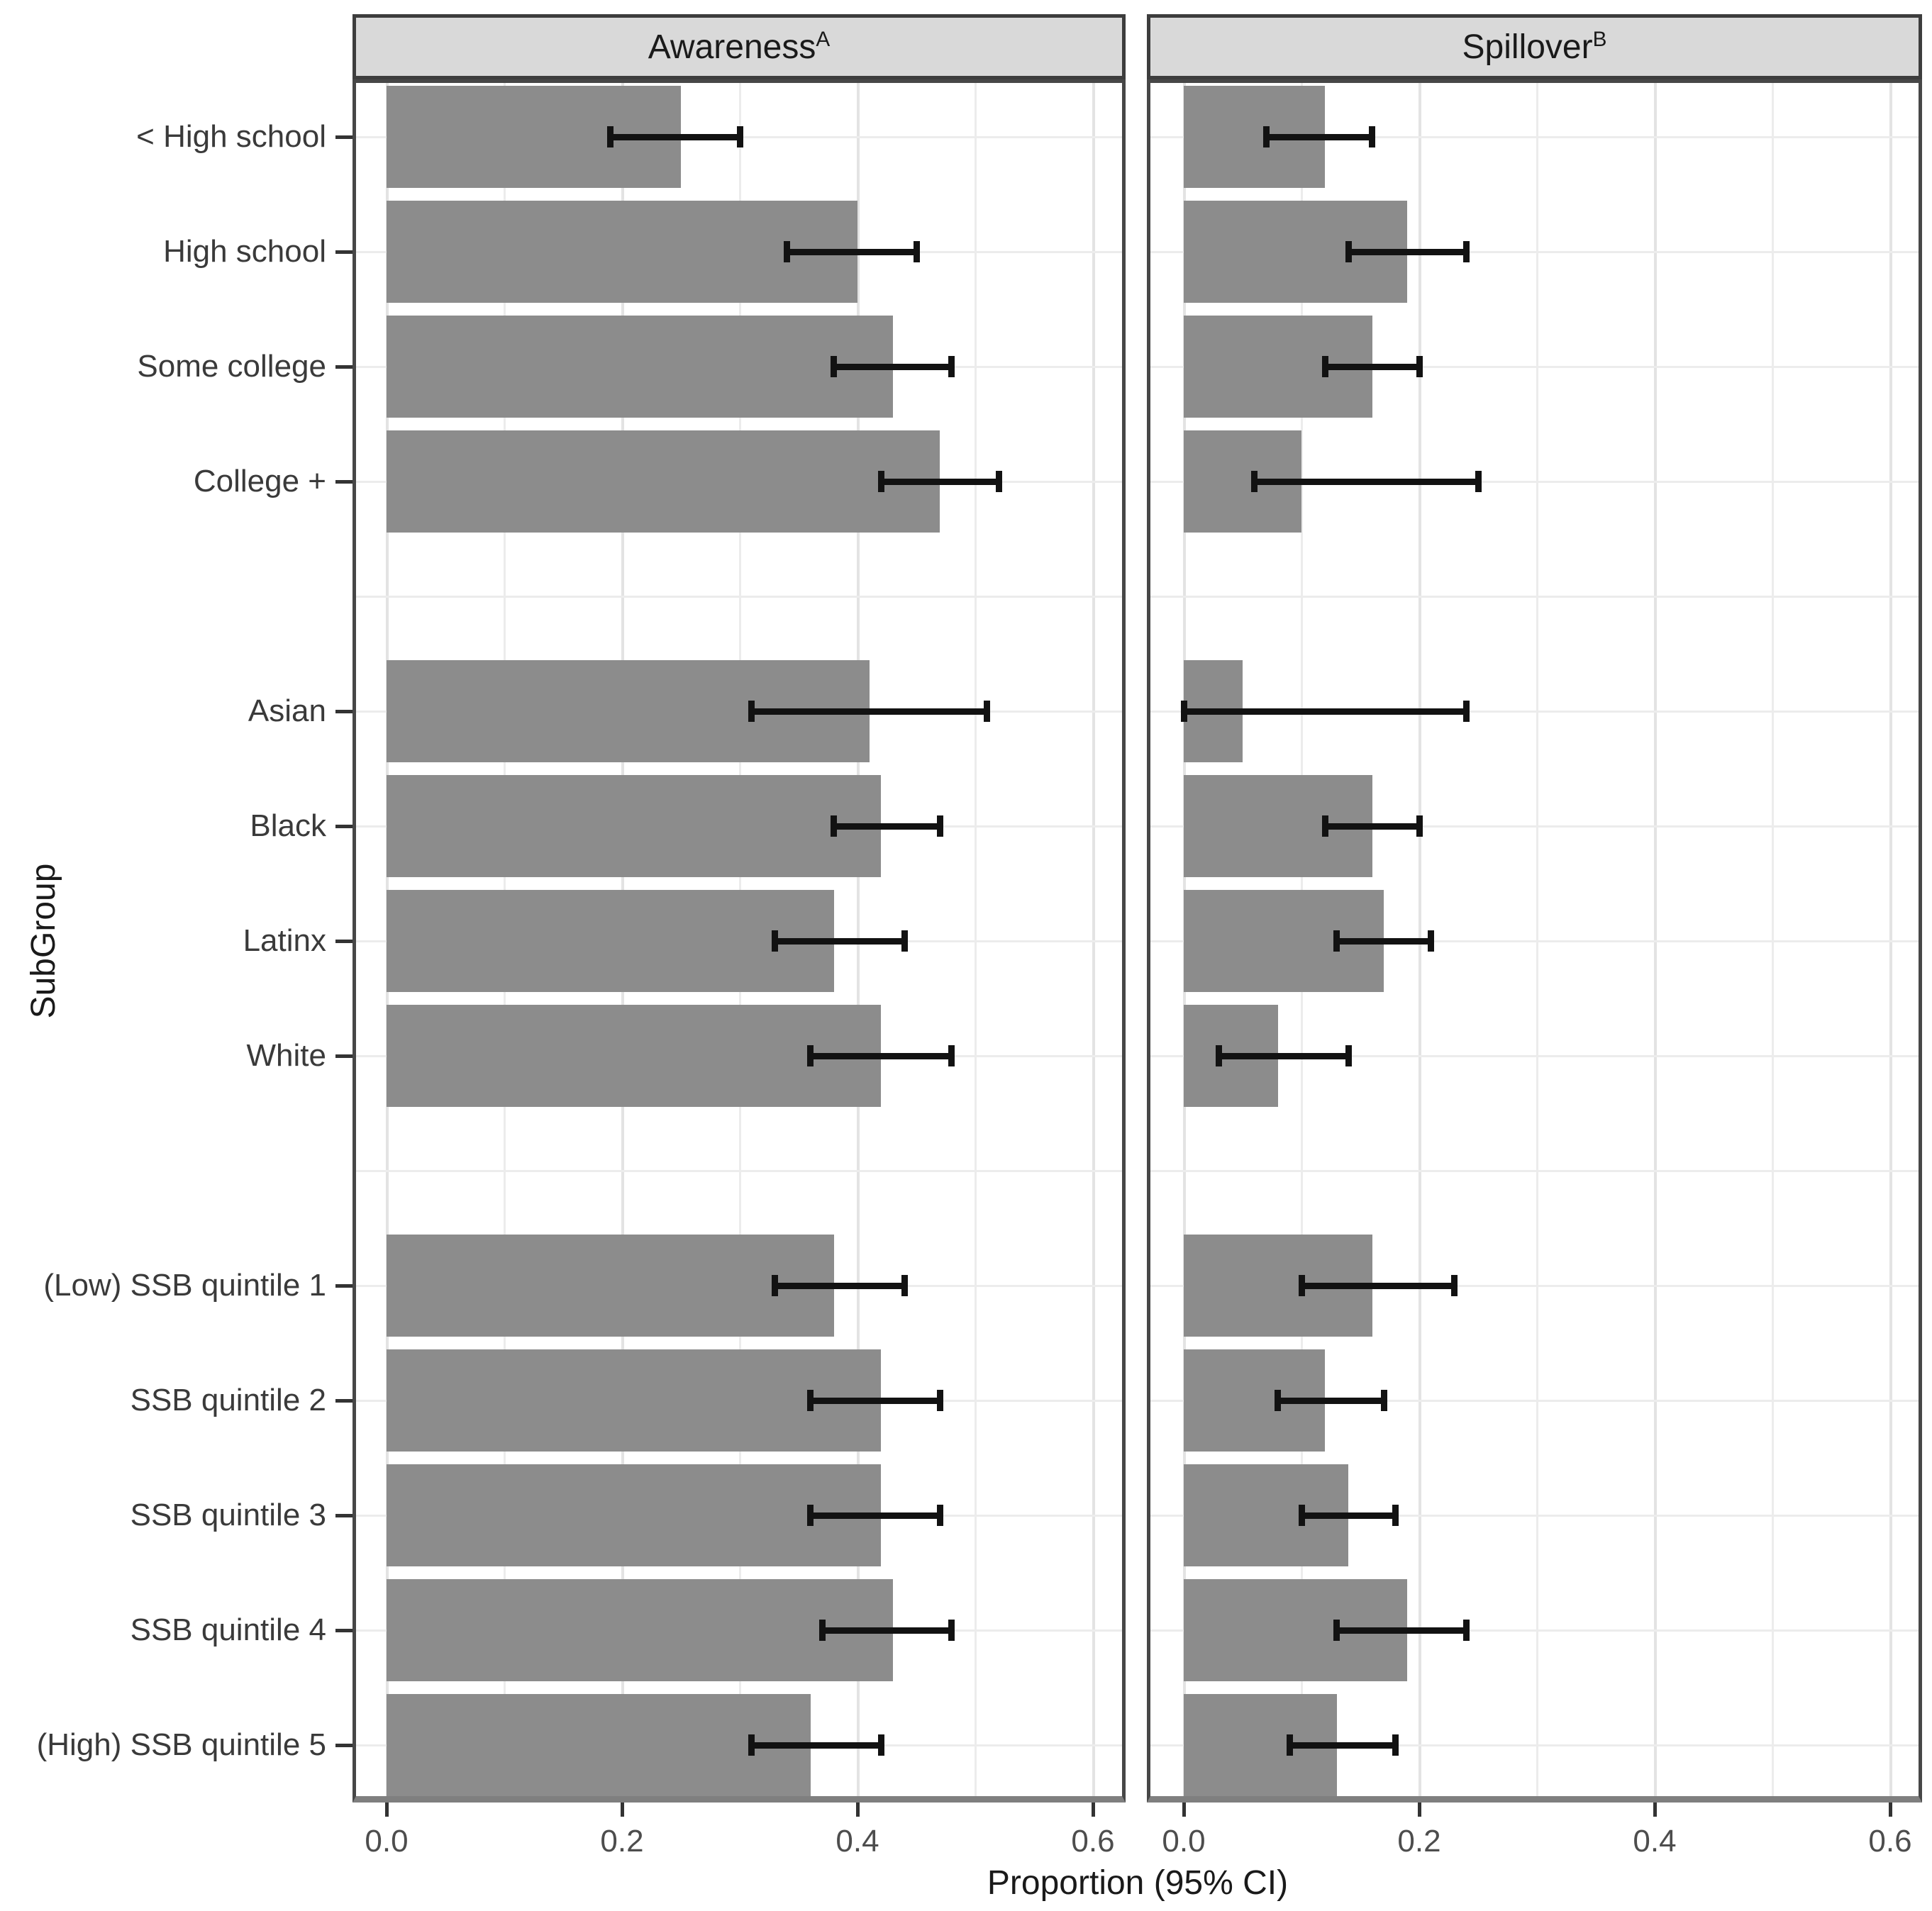 The width and height of the screenshot is (1932, 1911). Describe the element at coordinates (228, 1630) in the screenshot. I see `y-tick-label: SSB quintile 4` at that location.